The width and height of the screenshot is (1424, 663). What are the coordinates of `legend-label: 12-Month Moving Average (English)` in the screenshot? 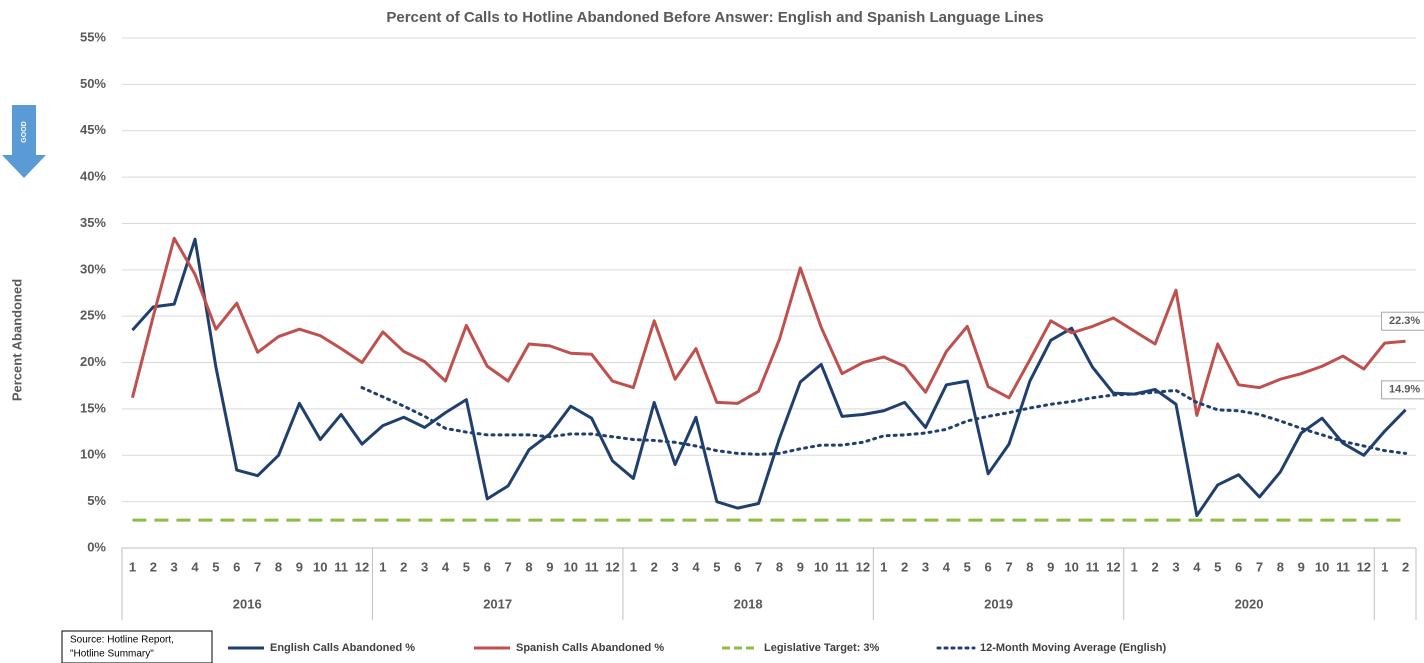 It's located at (1073, 648).